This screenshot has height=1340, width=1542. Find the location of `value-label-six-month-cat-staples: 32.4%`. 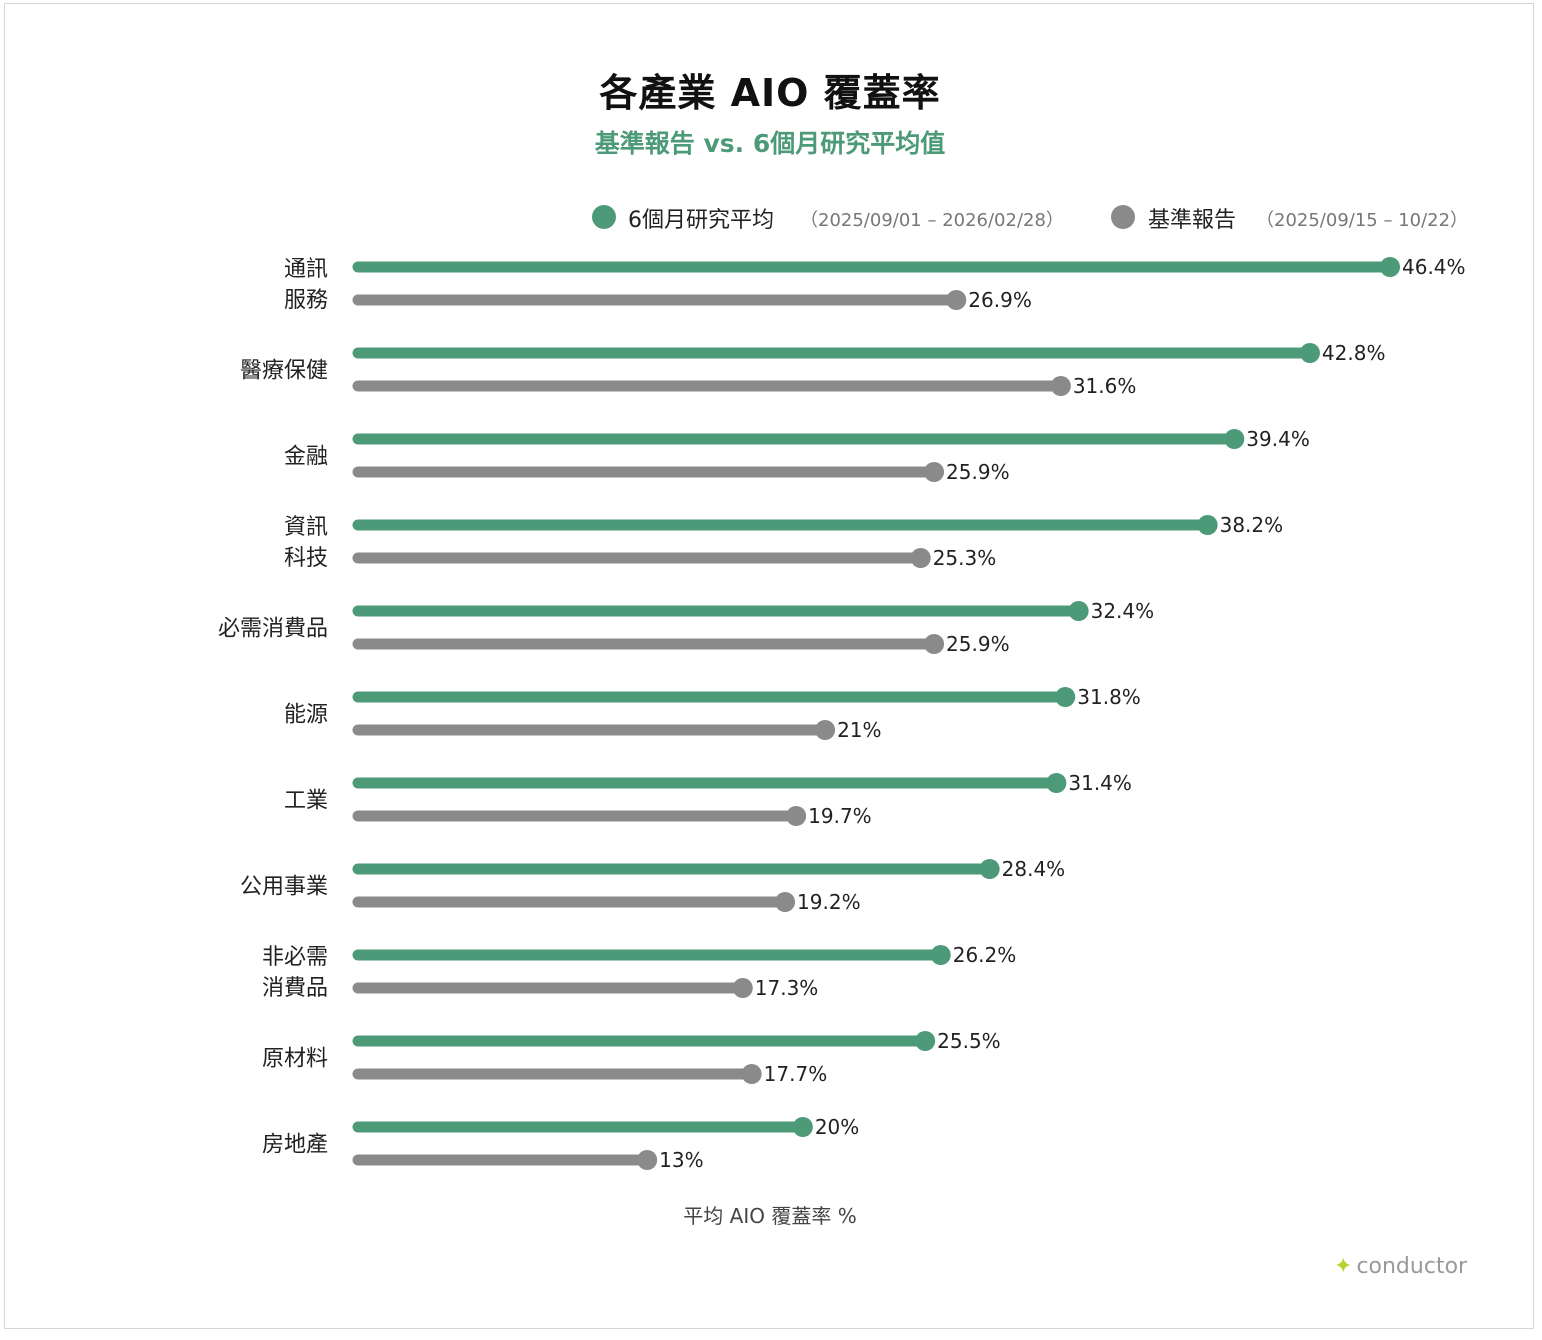

value-label-six-month-cat-staples: 32.4% is located at coordinates (1123, 611).